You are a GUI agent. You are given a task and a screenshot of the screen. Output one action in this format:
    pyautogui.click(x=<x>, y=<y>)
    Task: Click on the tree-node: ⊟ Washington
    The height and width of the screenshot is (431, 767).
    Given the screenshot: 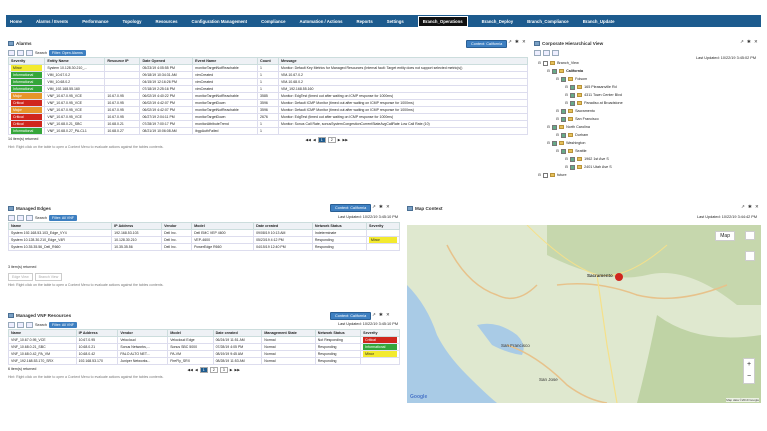 What is the action you would take?
    pyautogui.click(x=647, y=143)
    